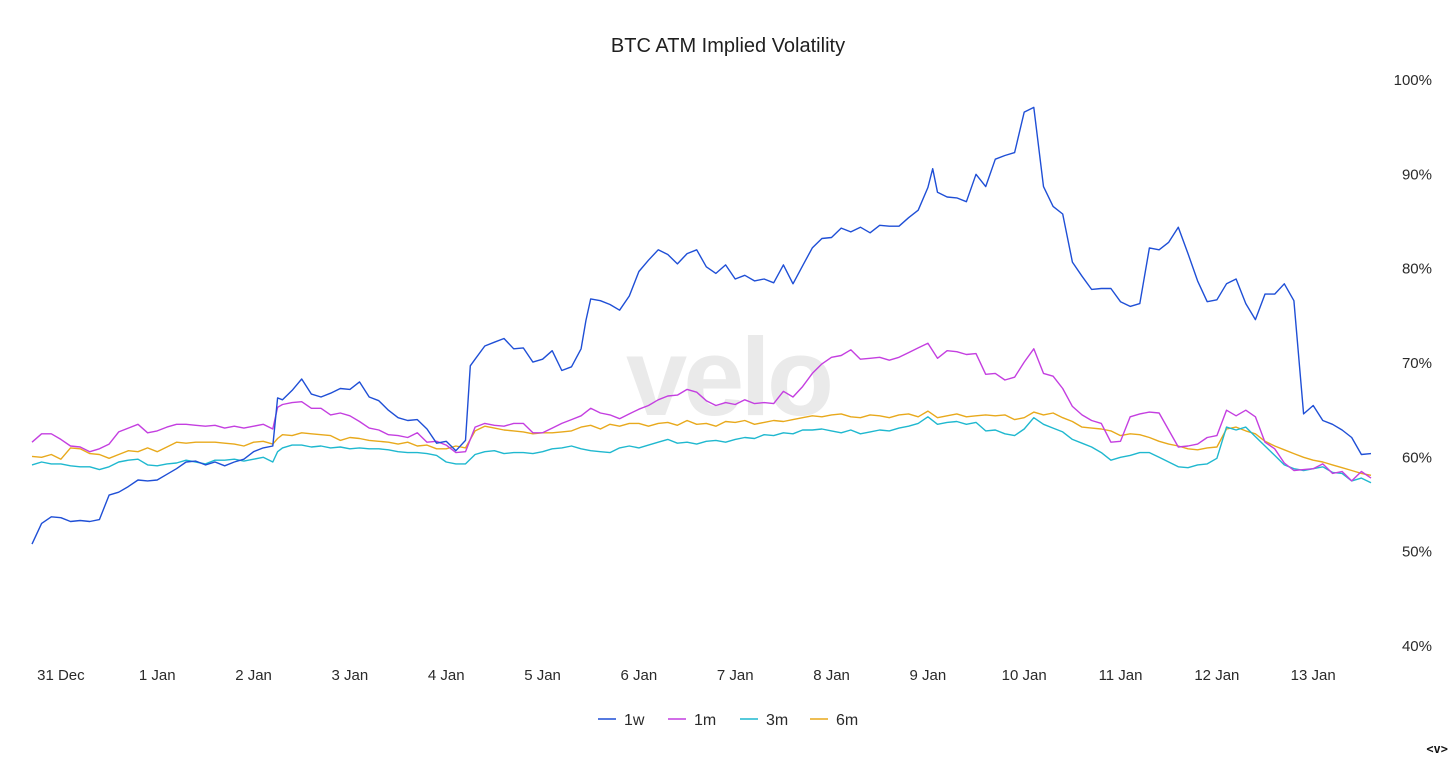  What do you see at coordinates (157, 675) in the screenshot?
I see `x-tick-label: 1 Jan` at bounding box center [157, 675].